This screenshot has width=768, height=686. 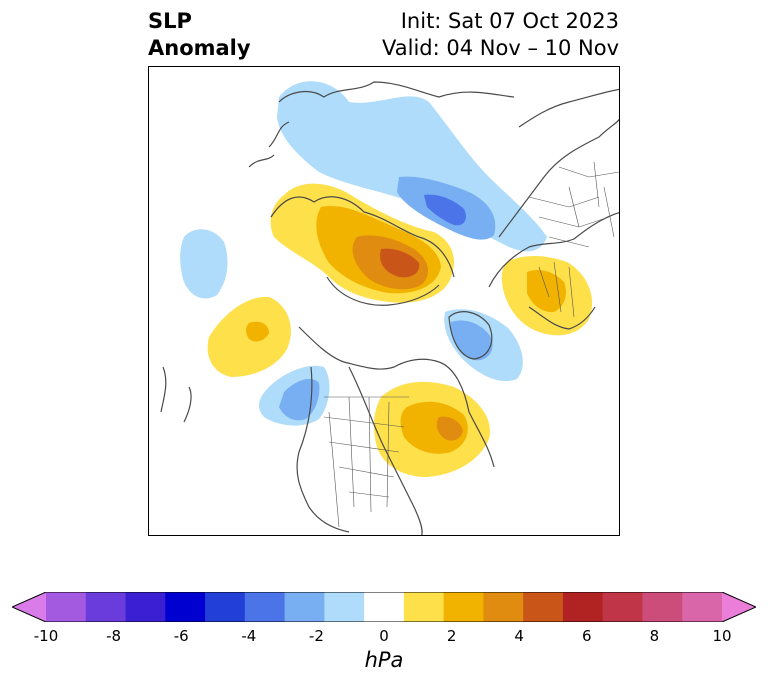 I want to click on high-anomaly-europe, so click(x=547, y=295).